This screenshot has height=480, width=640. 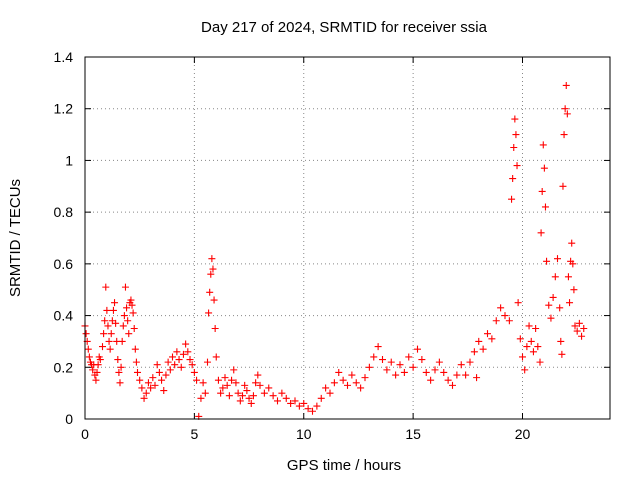 What do you see at coordinates (64, 264) in the screenshot?
I see `y-tick-label: 0.6` at bounding box center [64, 264].